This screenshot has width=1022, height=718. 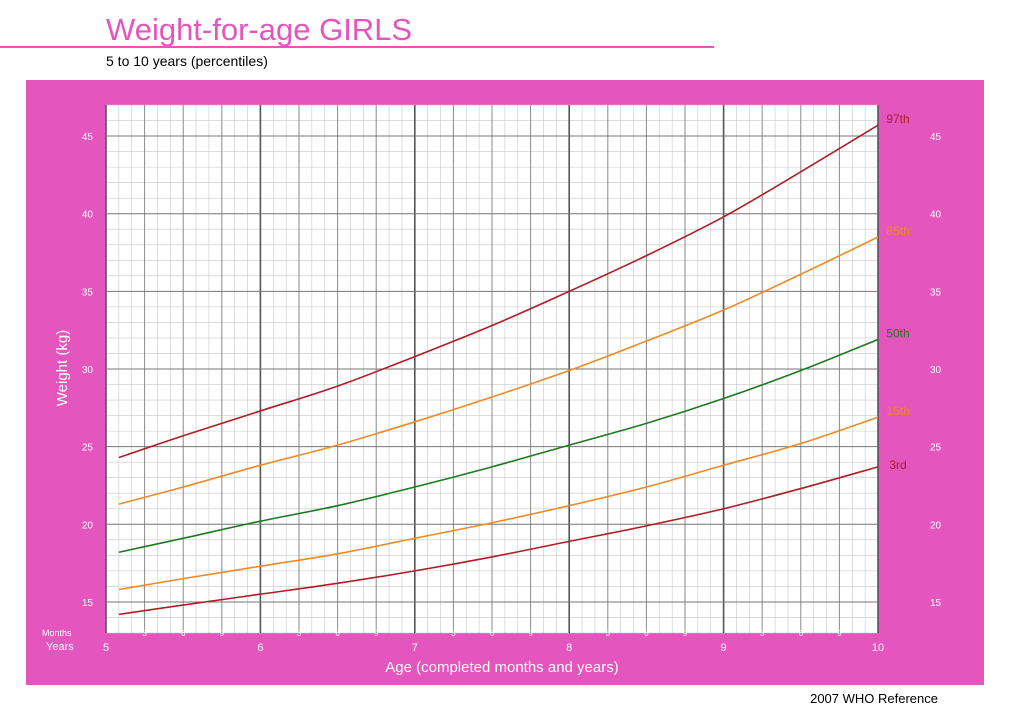 What do you see at coordinates (936, 448) in the screenshot?
I see `y-tick-label-right: 25` at bounding box center [936, 448].